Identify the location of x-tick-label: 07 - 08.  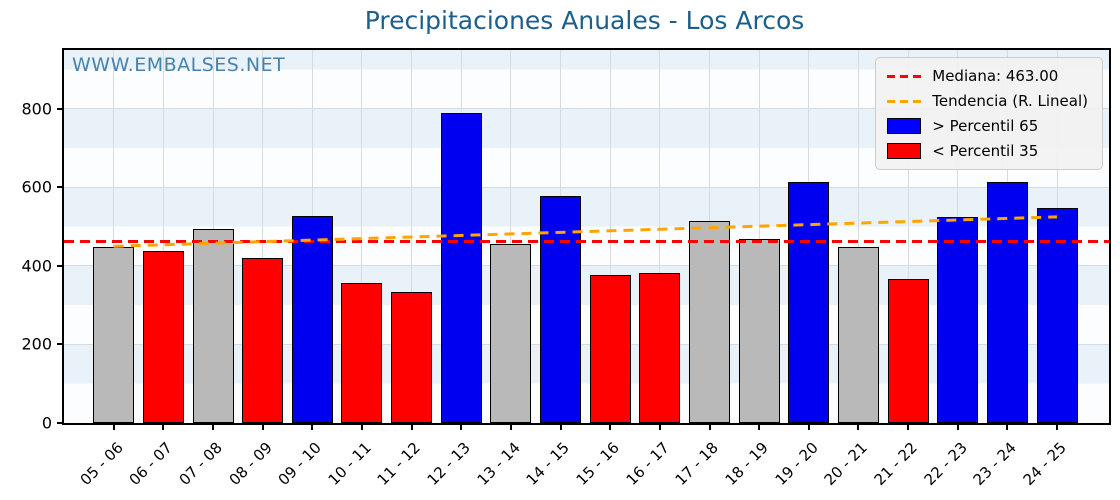
(200, 463).